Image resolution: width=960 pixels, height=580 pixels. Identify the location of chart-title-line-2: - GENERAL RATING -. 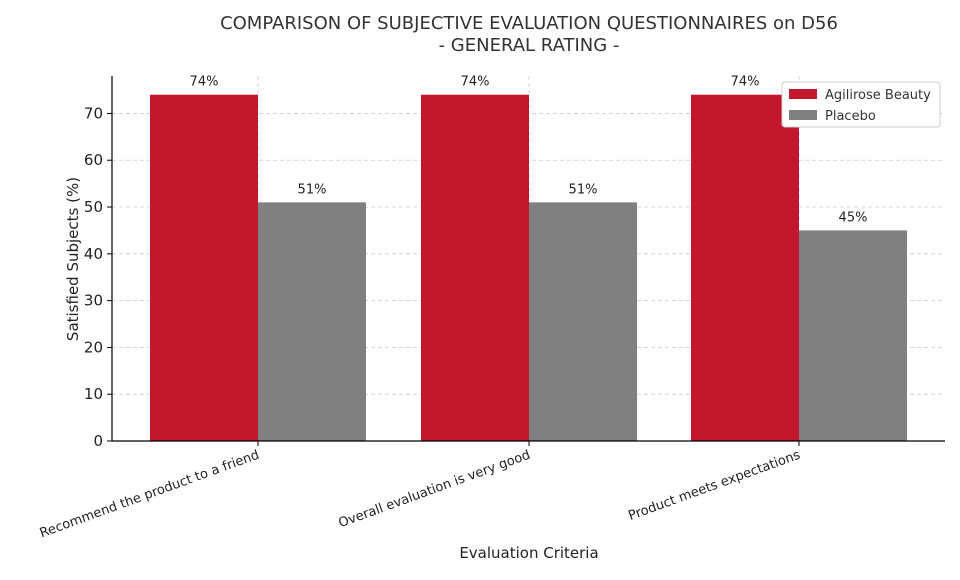
(529, 45).